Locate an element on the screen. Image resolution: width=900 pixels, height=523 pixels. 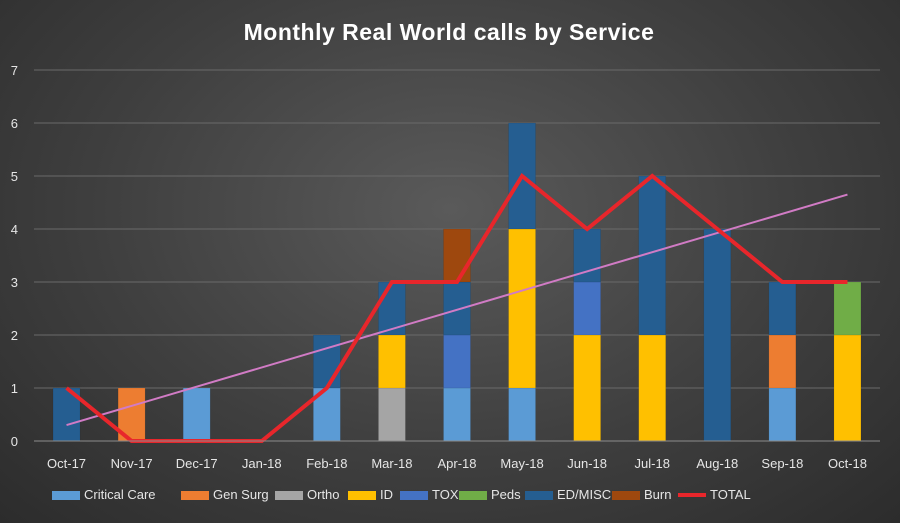
y-tick-label: 3 is located at coordinates (14, 282).